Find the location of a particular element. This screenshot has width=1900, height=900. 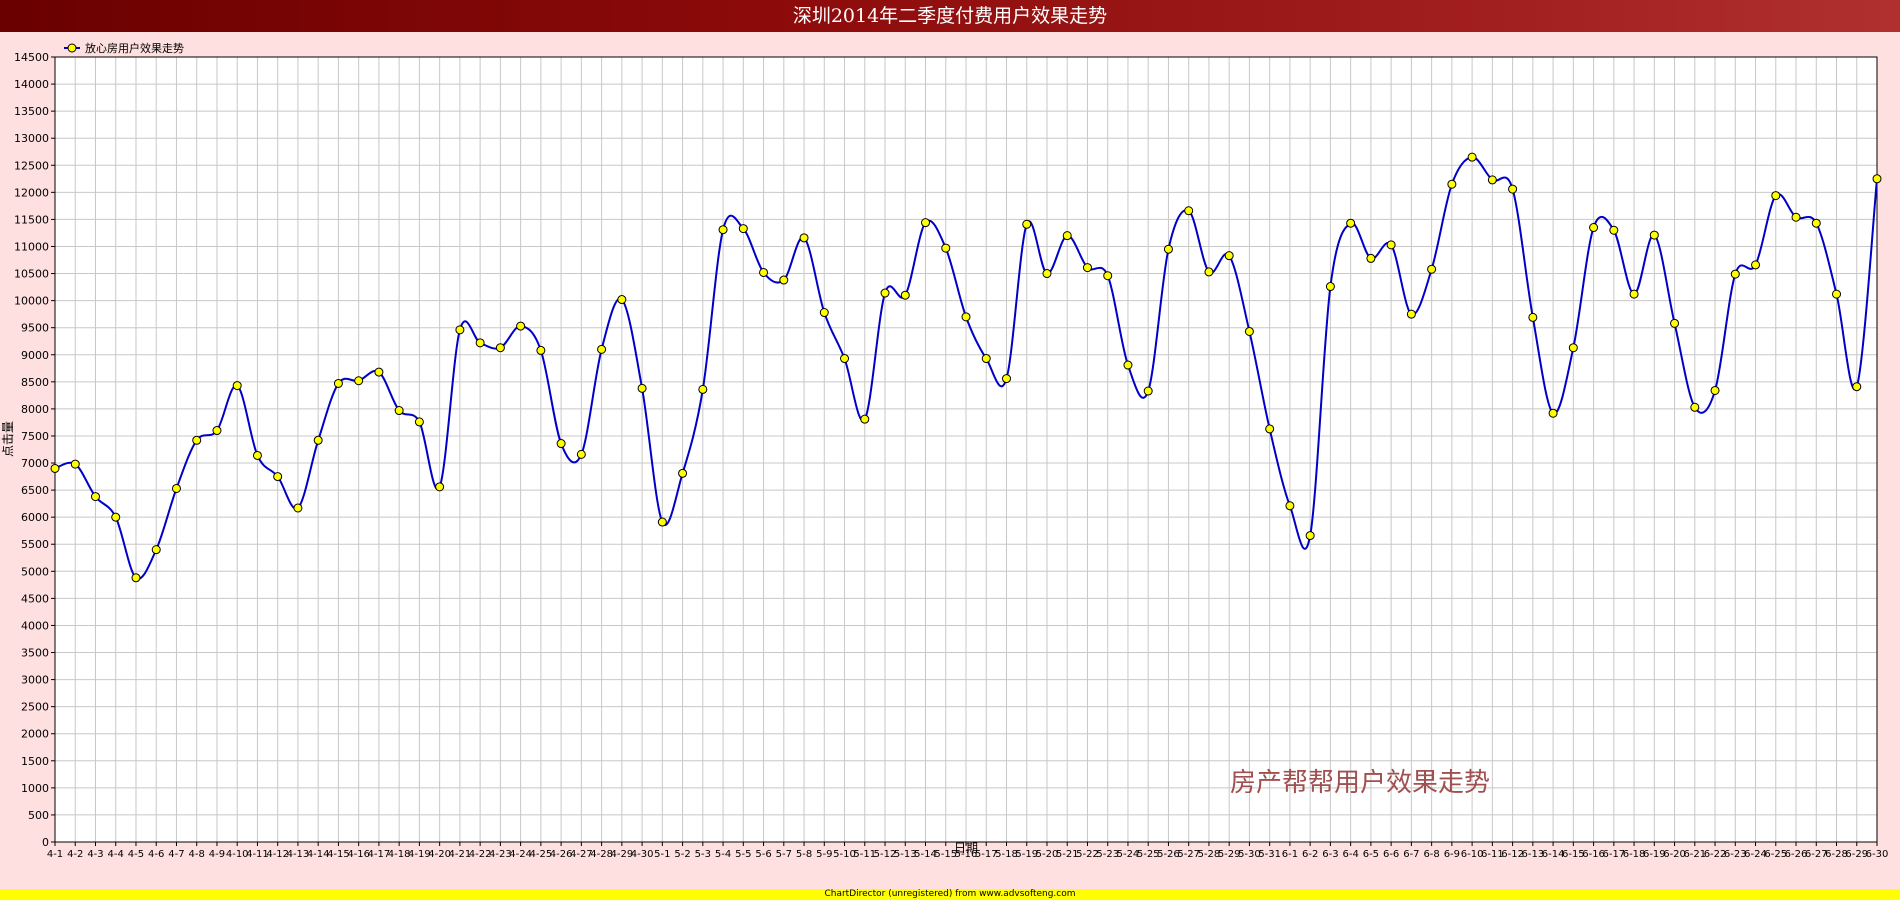

y-tick-label: 9000 is located at coordinates (35, 355).